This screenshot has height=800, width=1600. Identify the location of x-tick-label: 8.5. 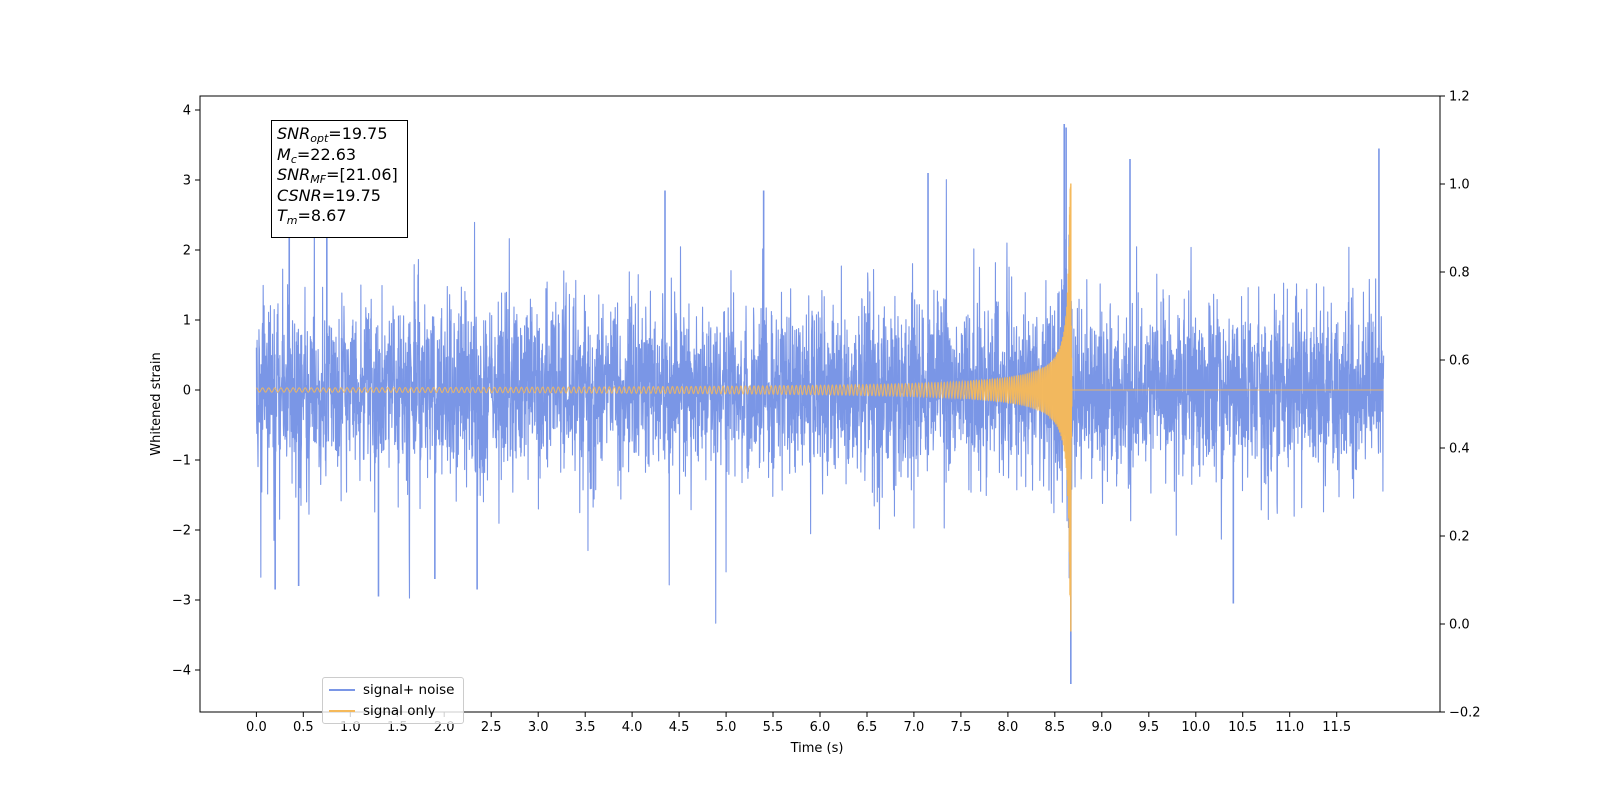
(1054, 727).